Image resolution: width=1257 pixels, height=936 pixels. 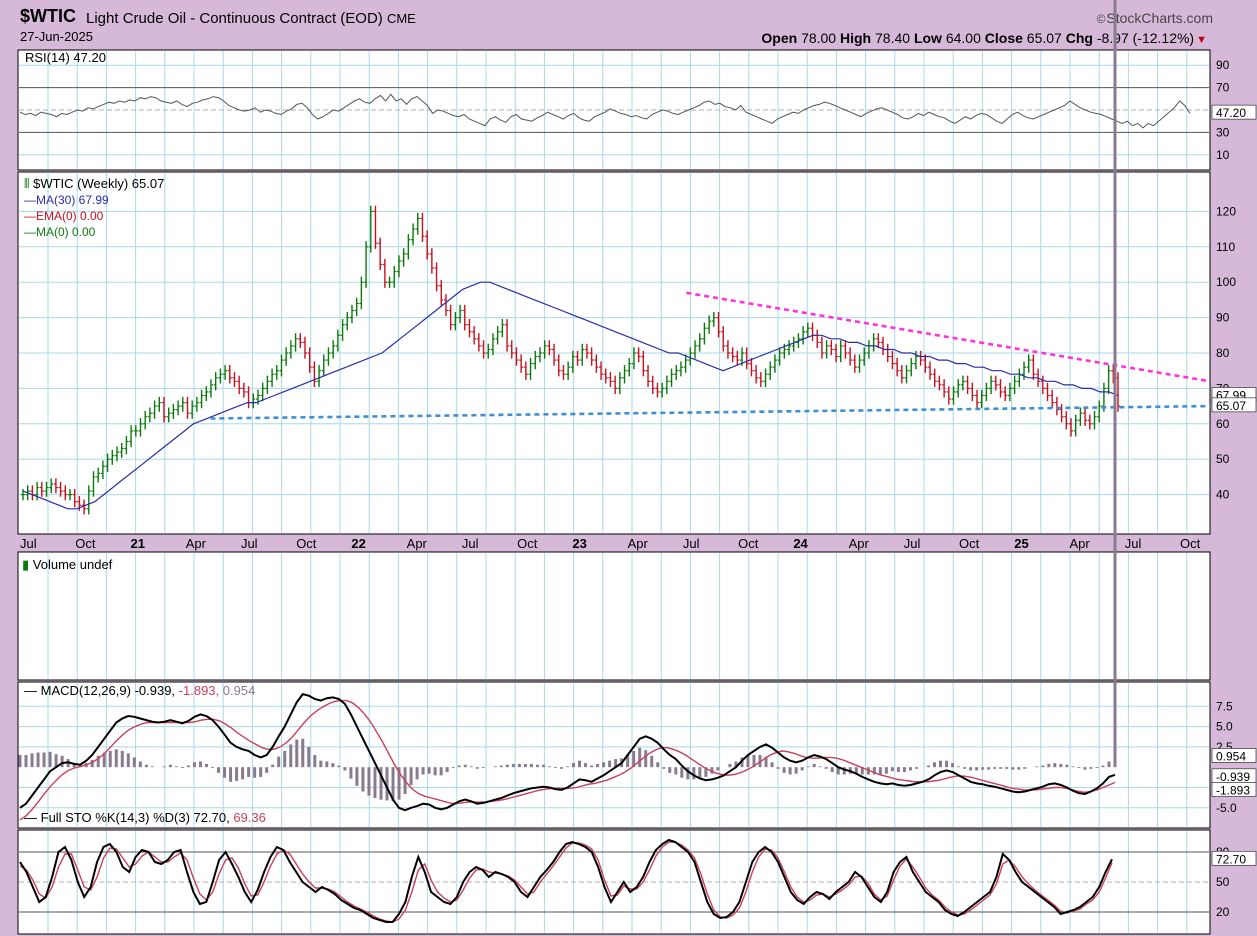 I want to click on volume-panel-bg, so click(x=614, y=616).